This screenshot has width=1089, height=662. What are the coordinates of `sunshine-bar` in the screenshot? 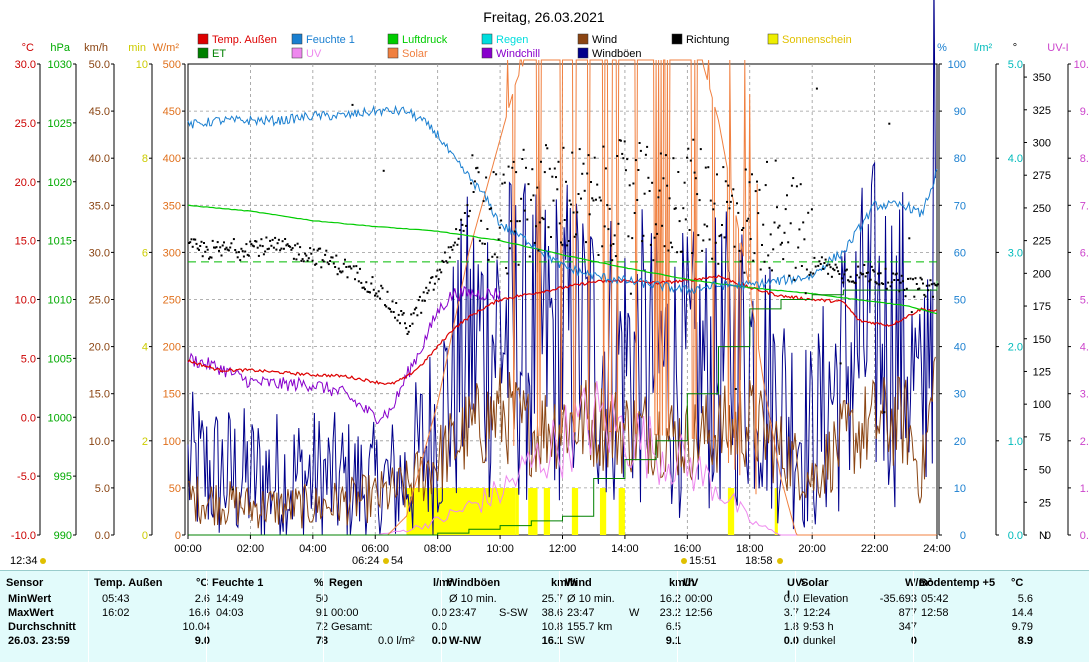 It's located at (603, 511).